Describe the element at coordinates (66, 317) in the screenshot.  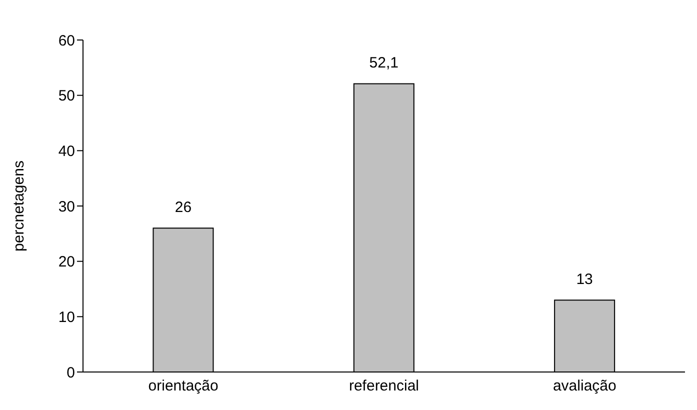
I see `y-tick-label: 10` at that location.